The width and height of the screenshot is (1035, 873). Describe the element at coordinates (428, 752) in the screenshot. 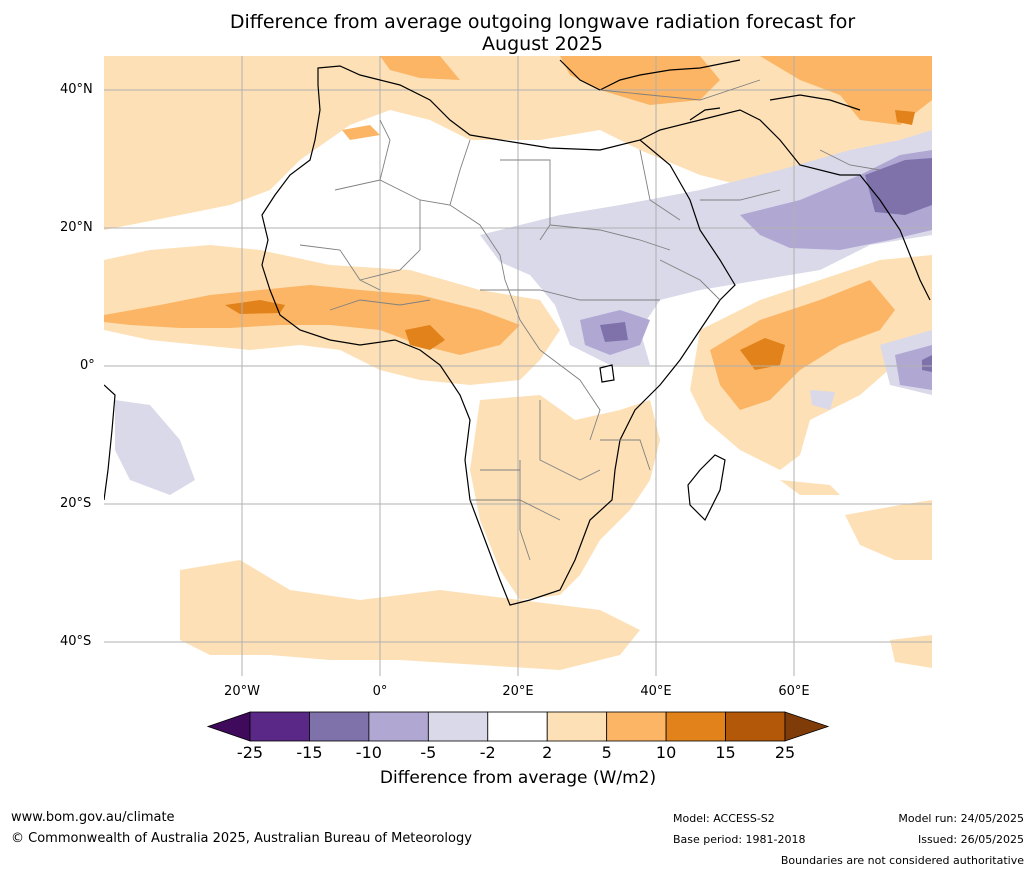

I see `colorbar-tick-label: -5` at that location.